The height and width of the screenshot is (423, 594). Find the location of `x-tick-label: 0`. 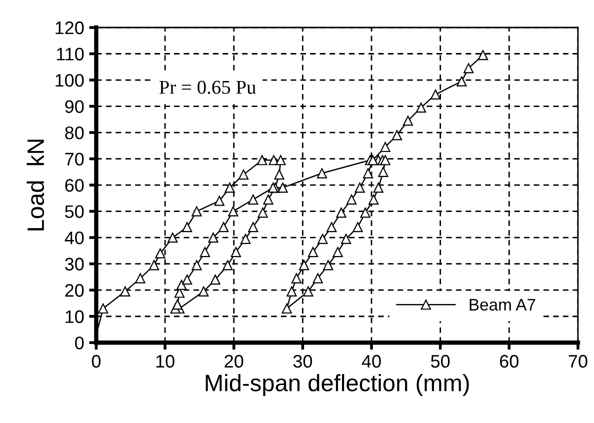

x-tick-label: 0 is located at coordinates (96, 361).